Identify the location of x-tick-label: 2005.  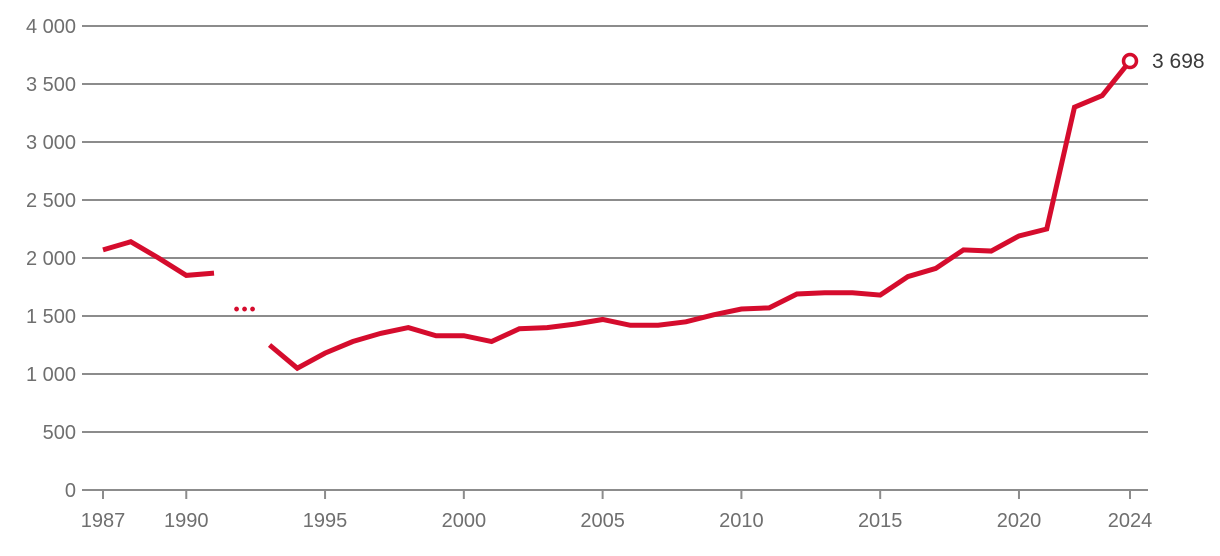
(602, 521).